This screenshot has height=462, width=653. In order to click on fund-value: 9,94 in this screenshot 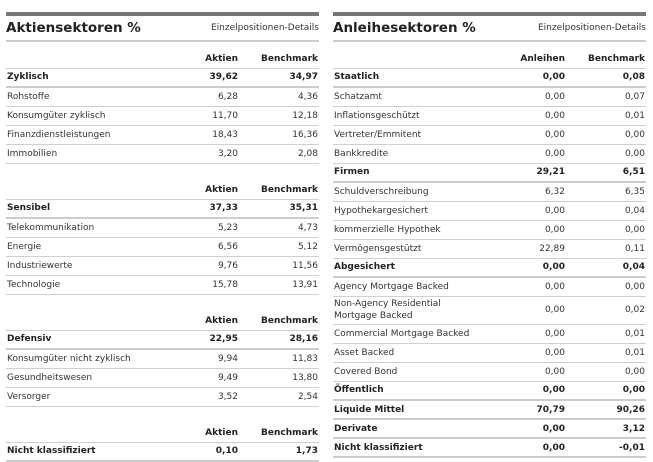, I will do `click(199, 359)`.